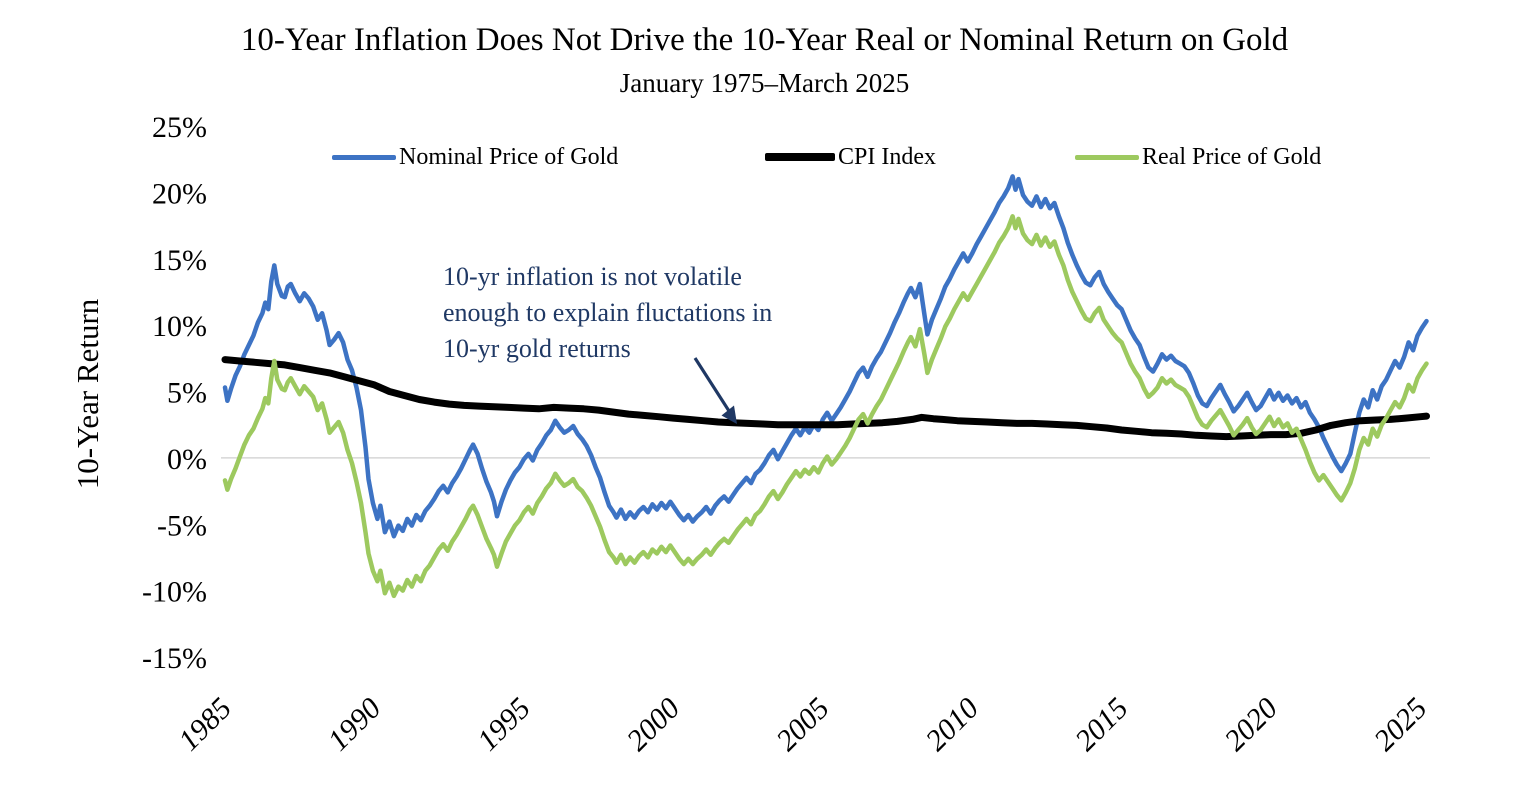 This screenshot has width=1529, height=792. I want to click on x-tick-label: 1990, so click(355, 725).